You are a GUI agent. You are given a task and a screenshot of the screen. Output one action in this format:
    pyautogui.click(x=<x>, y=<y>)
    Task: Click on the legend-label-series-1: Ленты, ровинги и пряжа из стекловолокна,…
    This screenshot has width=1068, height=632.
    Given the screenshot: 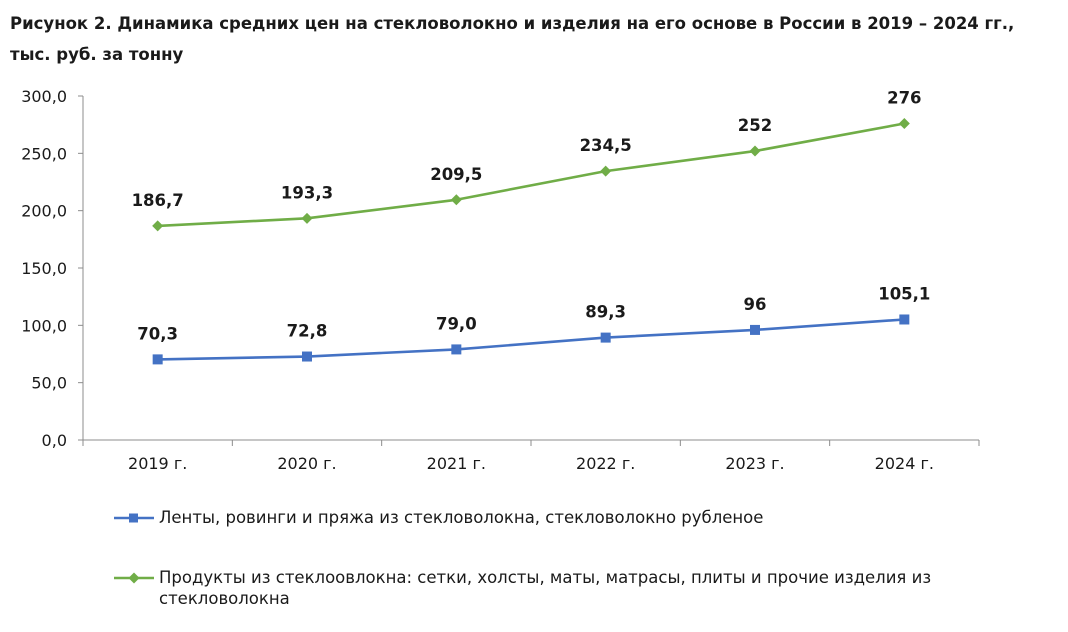 What is the action you would take?
    pyautogui.click(x=461, y=517)
    